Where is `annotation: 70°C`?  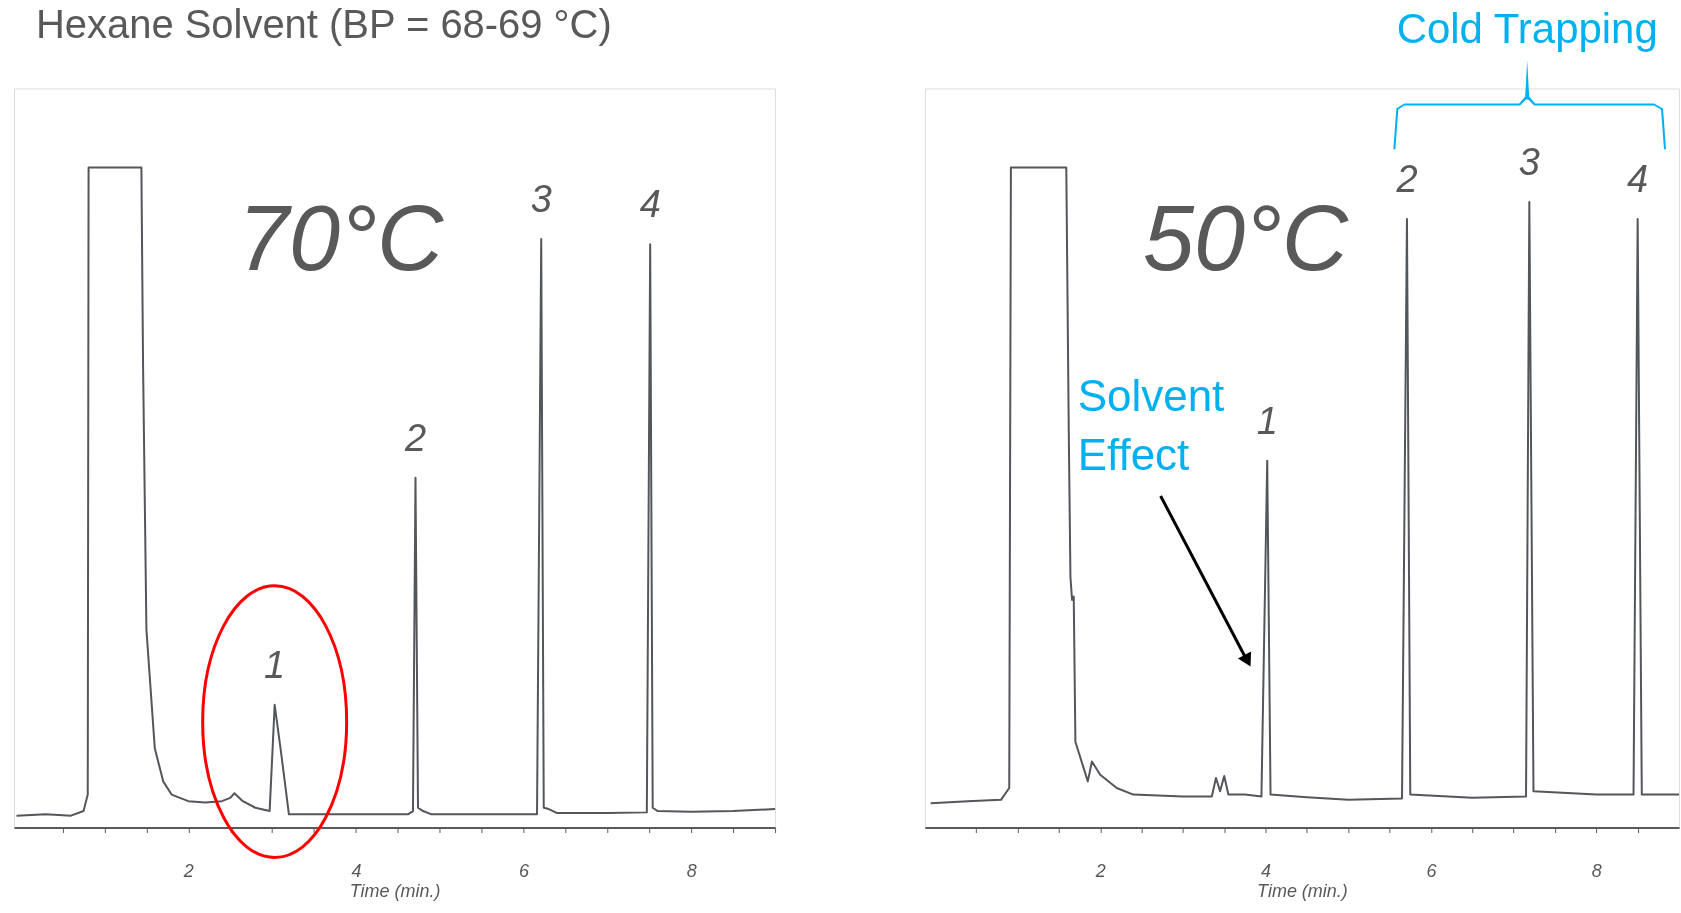
annotation: 70°C is located at coordinates (340, 238).